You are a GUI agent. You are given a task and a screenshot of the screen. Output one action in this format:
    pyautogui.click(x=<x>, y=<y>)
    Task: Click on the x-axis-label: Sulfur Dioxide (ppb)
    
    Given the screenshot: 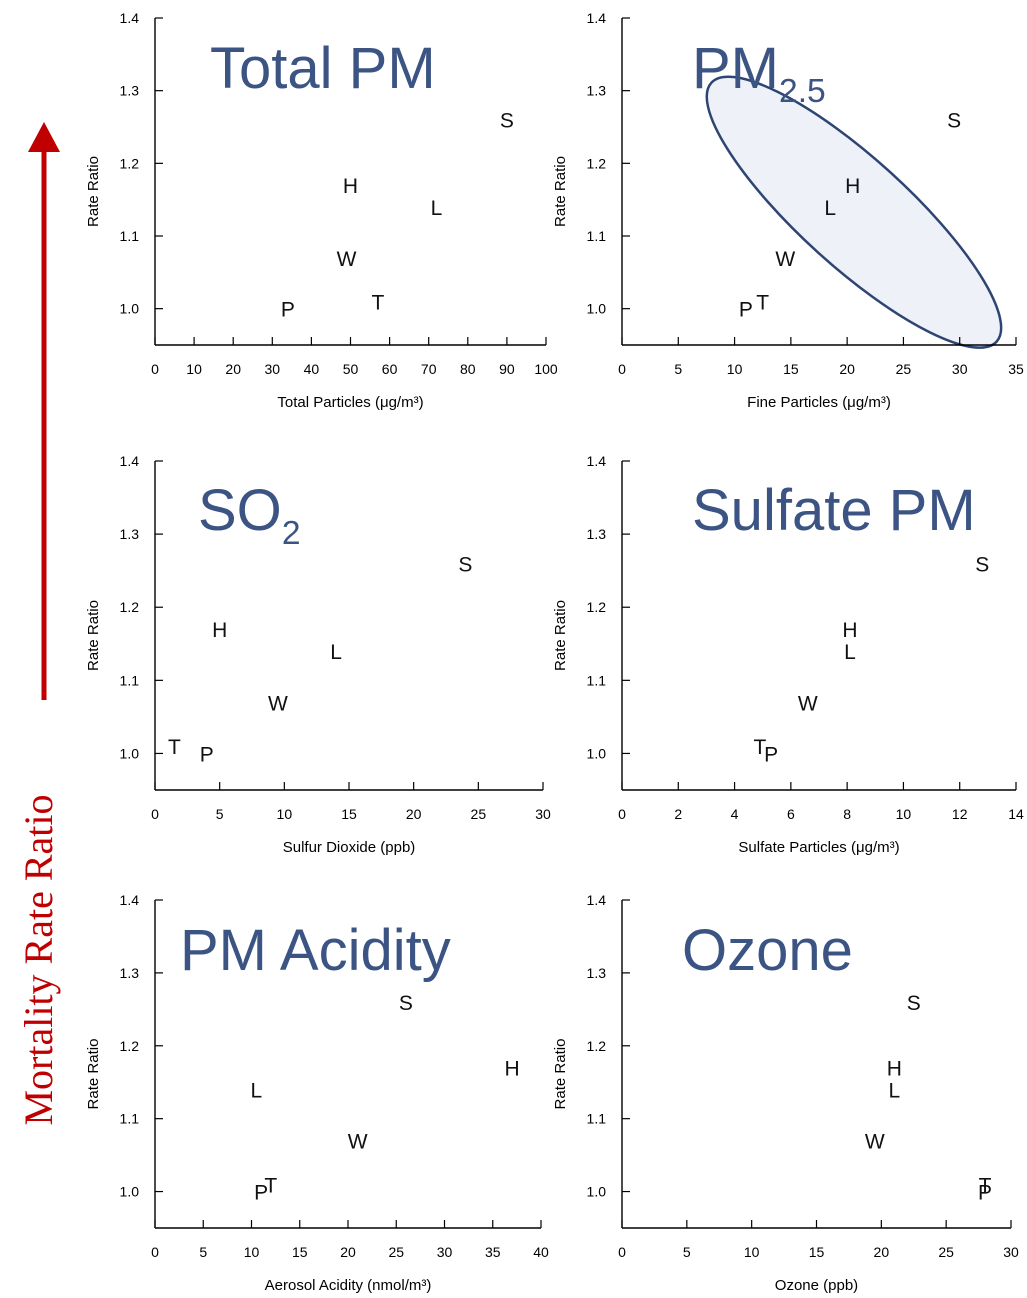 What is the action you would take?
    pyautogui.click(x=349, y=847)
    